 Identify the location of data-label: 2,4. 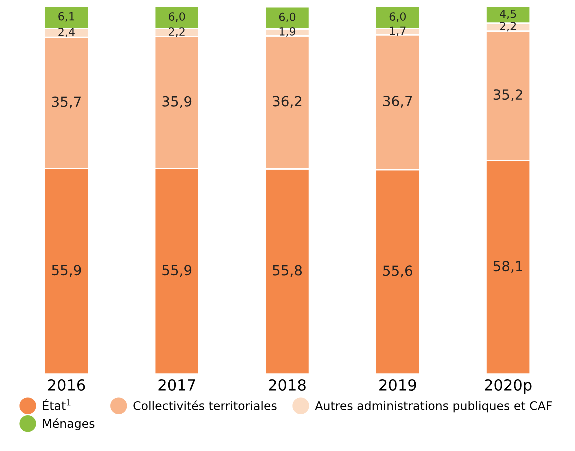
(66, 33).